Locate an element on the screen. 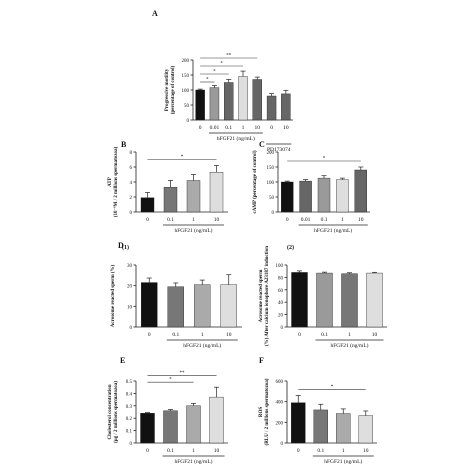 The width and height of the screenshot is (474, 470). y-tick-label: 8 is located at coordinates (131, 153).